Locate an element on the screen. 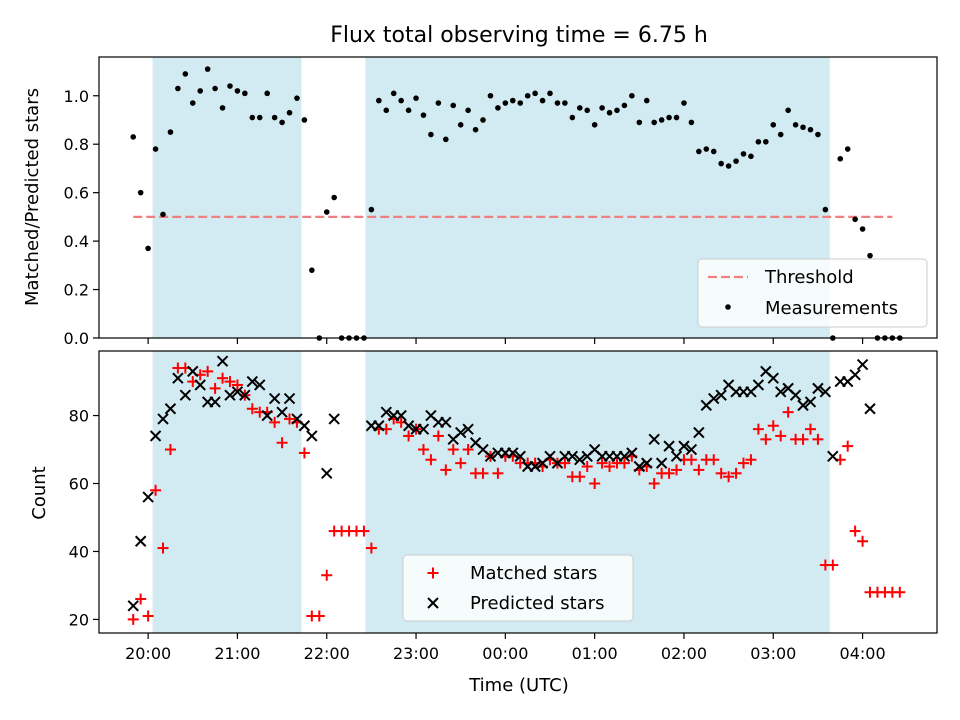 The image size is (960, 720). figure-title: Flux total observing time = 6.75 h is located at coordinates (519, 35).